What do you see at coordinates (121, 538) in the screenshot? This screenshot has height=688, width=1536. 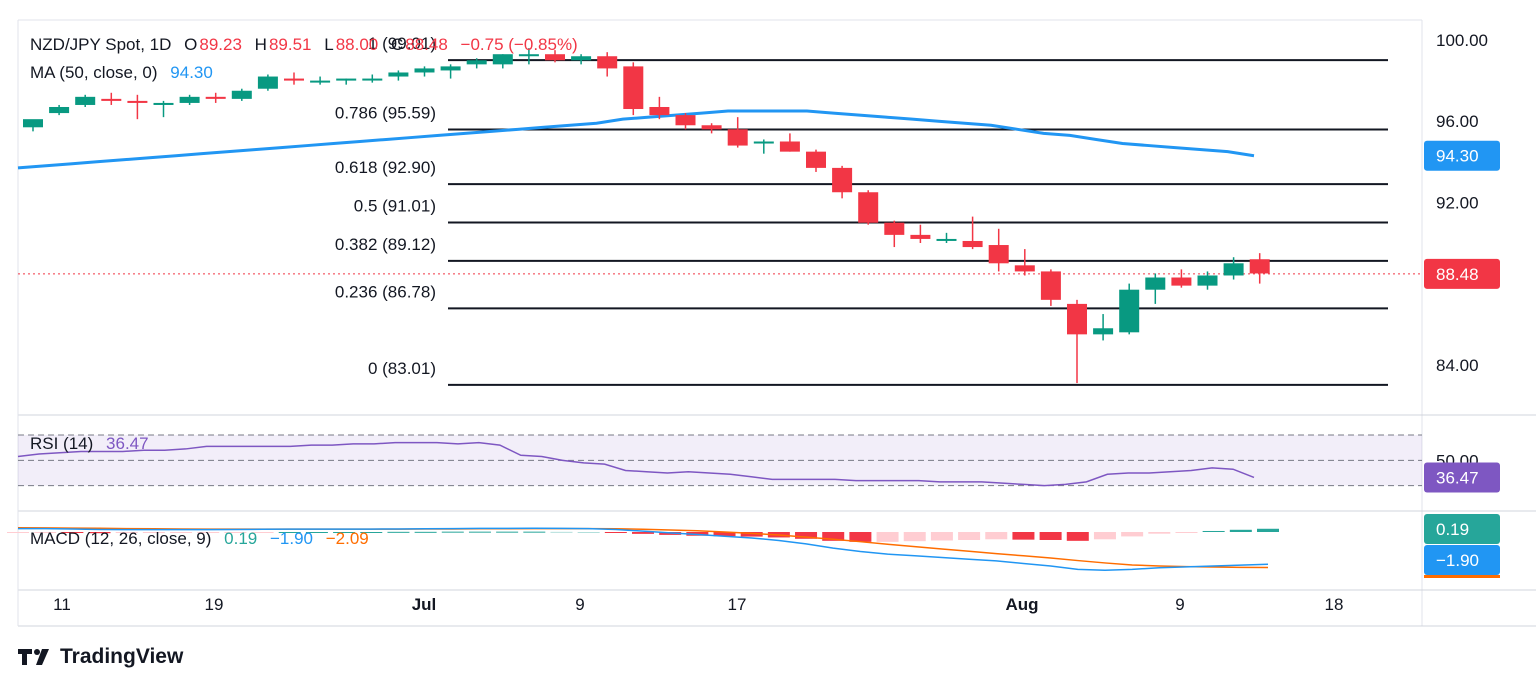 I see `macd-label: MACD (12, 26, close, 9)` at bounding box center [121, 538].